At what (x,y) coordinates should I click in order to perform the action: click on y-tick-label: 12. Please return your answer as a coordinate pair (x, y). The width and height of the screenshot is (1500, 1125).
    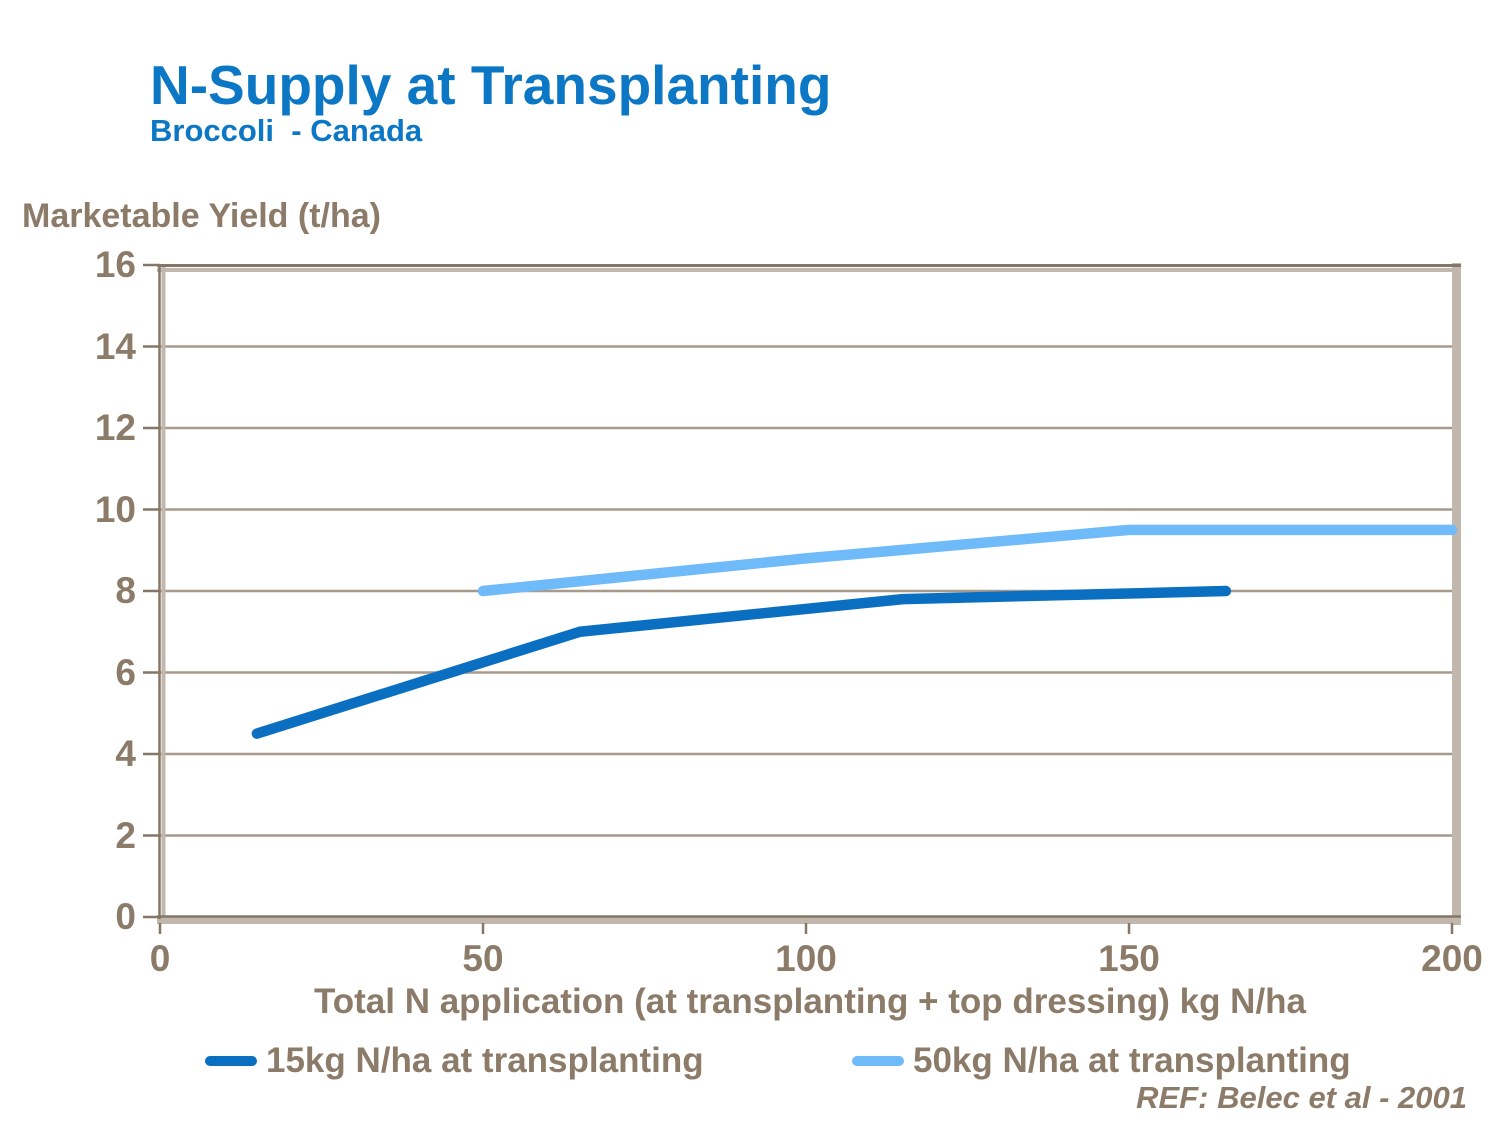
    Looking at the image, I should click on (115, 427).